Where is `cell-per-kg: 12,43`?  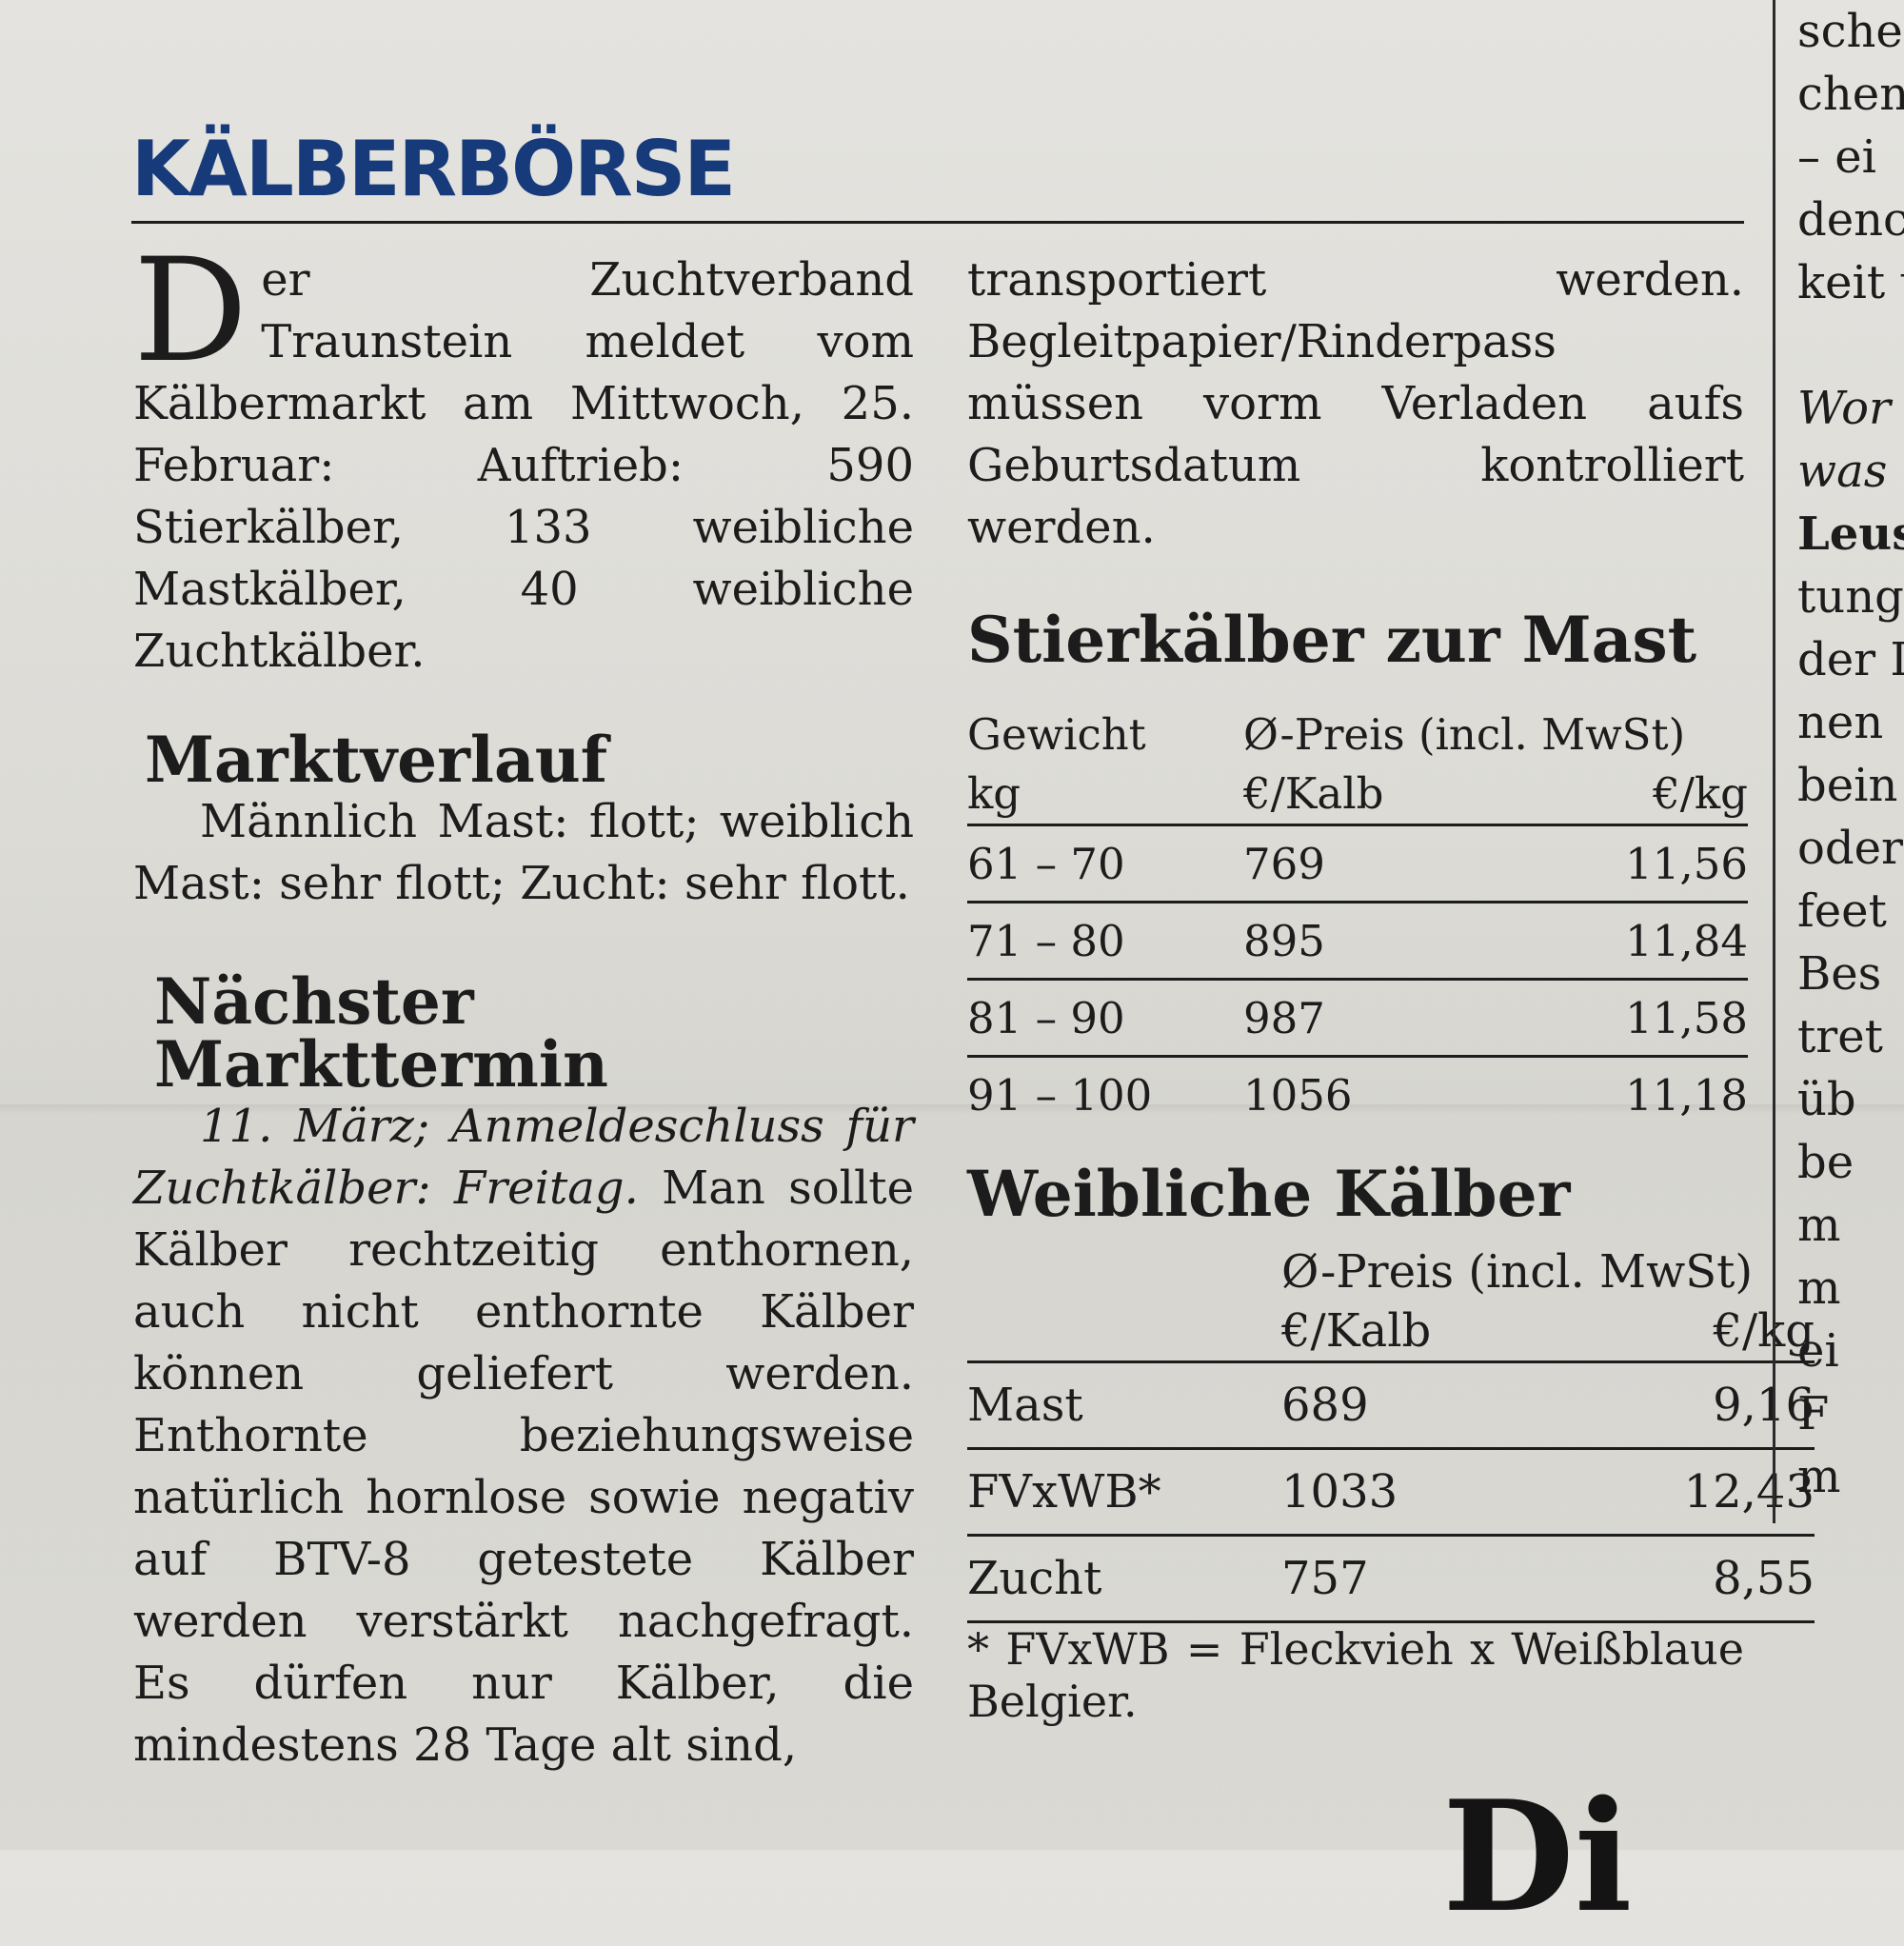 cell-per-kg: 12,43 is located at coordinates (1749, 1491).